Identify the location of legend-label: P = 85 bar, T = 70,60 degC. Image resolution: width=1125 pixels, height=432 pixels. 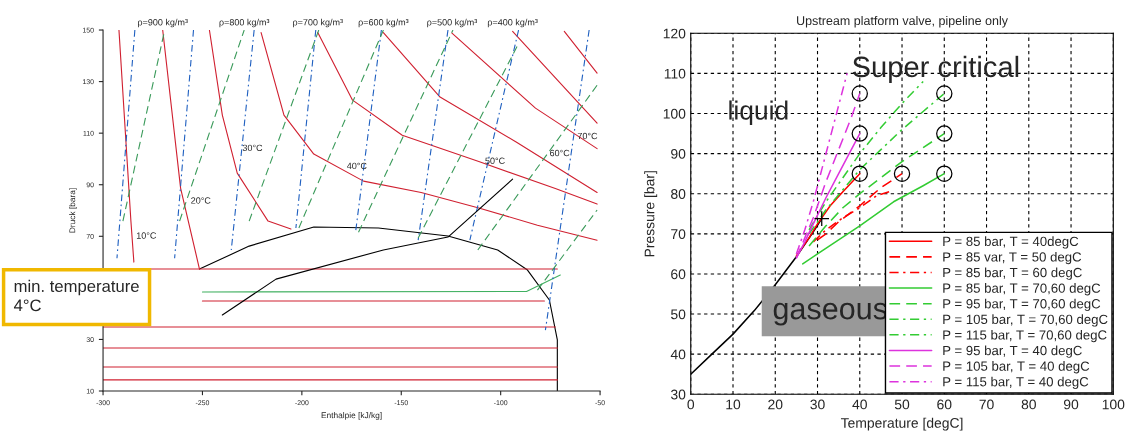
(1022, 289).